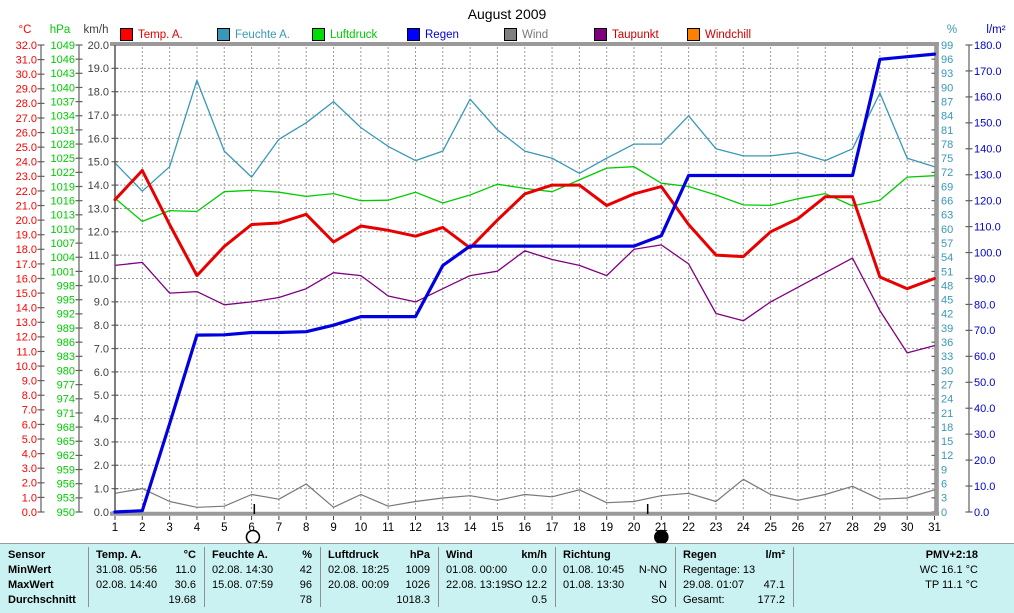 The width and height of the screenshot is (1014, 613). Describe the element at coordinates (594, 585) in the screenshot. I see `stat-timestamp: 01.08. 13:30` at that location.